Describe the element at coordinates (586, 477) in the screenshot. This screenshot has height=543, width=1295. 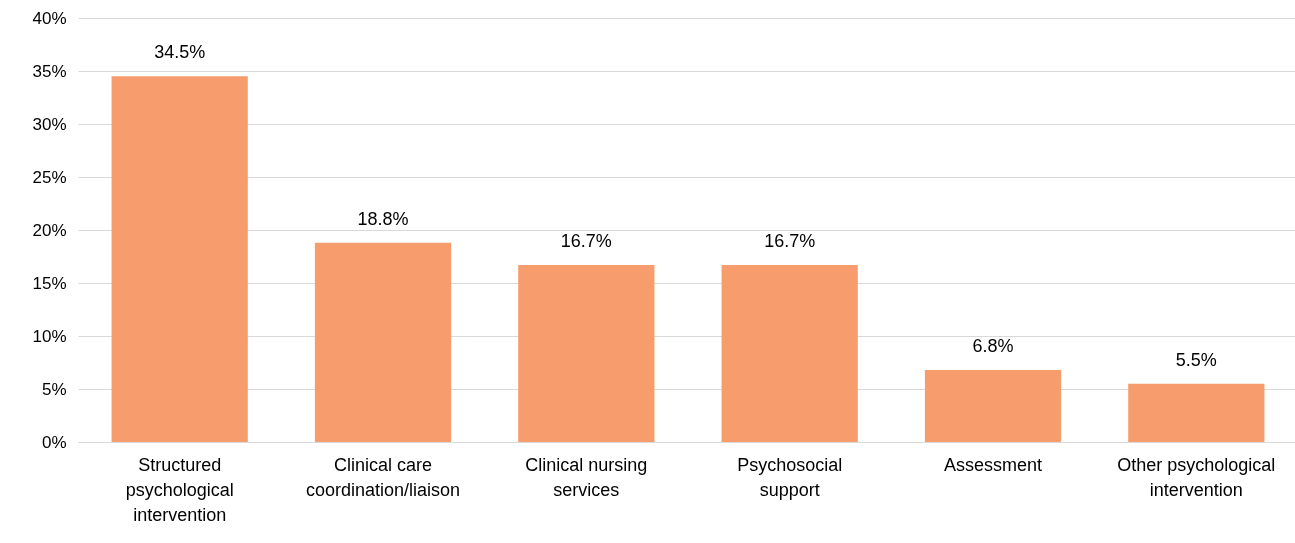
I see `x-tick-label: Clinical nursing services` at that location.